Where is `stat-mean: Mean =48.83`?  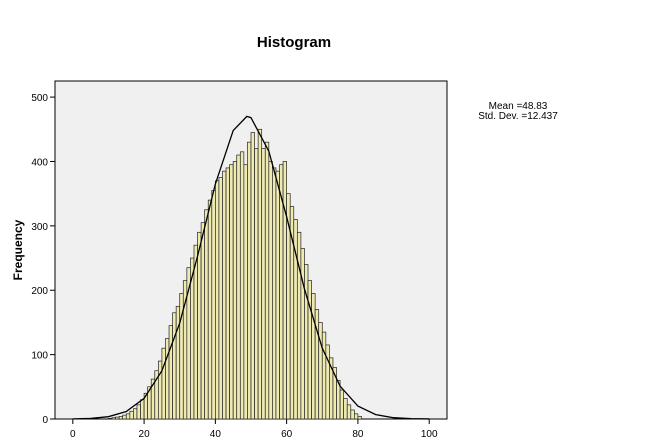
stat-mean: Mean =48.83 is located at coordinates (518, 106).